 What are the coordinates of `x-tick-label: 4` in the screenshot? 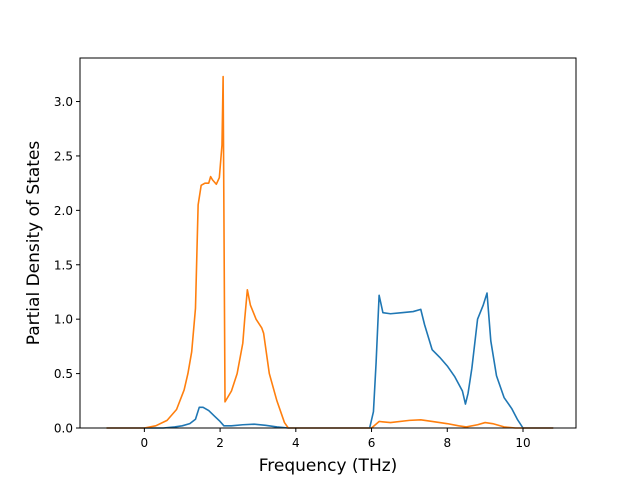 It's located at (296, 443).